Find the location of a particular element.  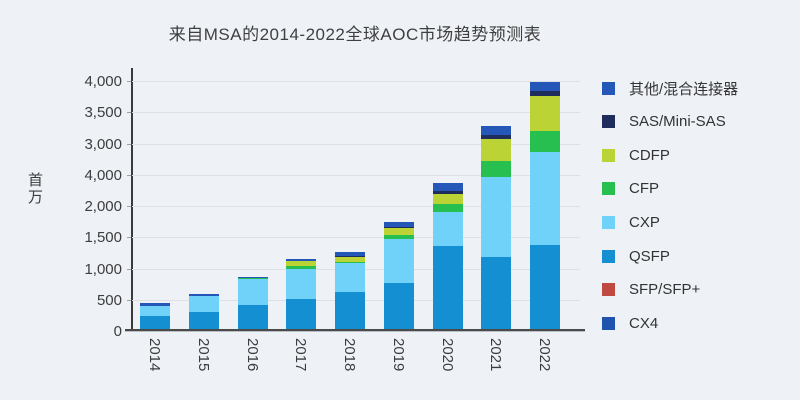

bar-2020 is located at coordinates (447, 256).